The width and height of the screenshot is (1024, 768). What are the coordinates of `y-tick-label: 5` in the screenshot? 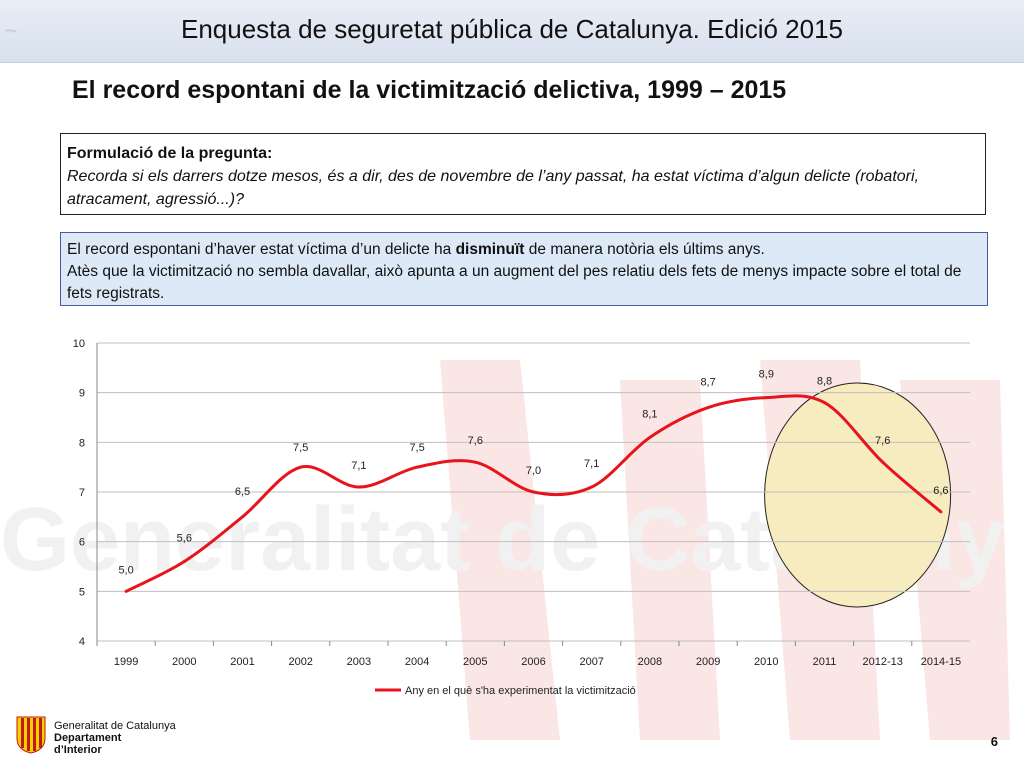 It's located at (82, 592).